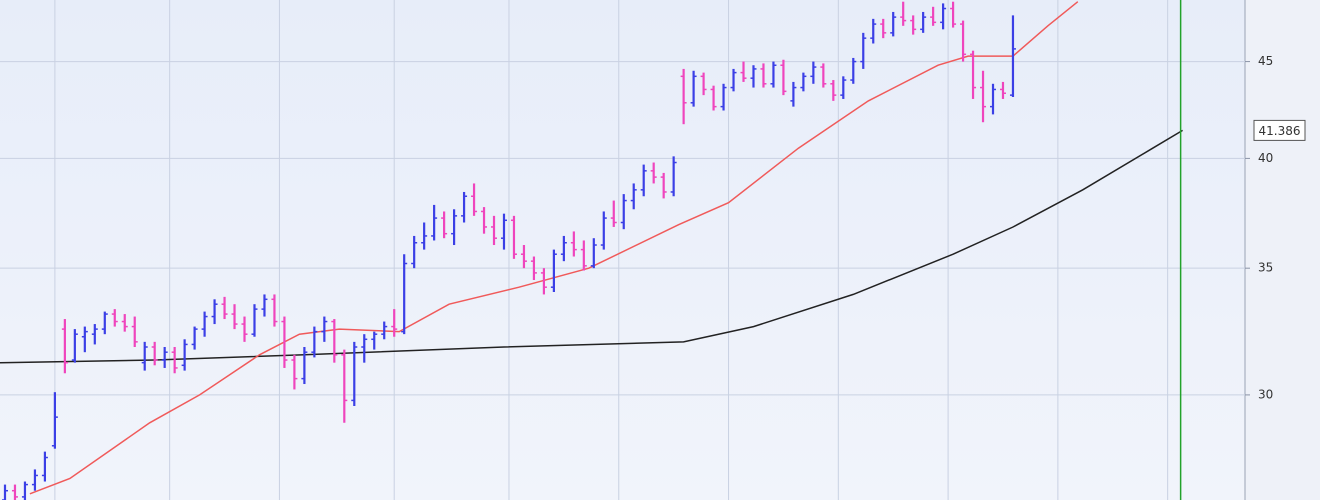 The height and width of the screenshot is (500, 1320). I want to click on axis-panel, so click(1282, 250).